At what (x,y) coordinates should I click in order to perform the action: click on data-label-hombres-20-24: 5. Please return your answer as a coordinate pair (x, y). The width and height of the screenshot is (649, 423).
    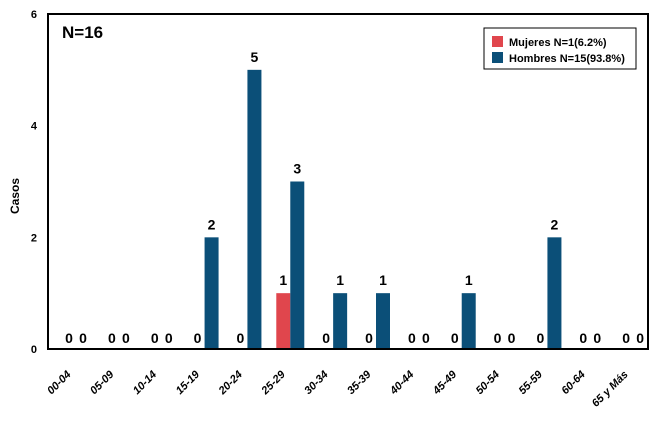
    Looking at the image, I should click on (255, 57).